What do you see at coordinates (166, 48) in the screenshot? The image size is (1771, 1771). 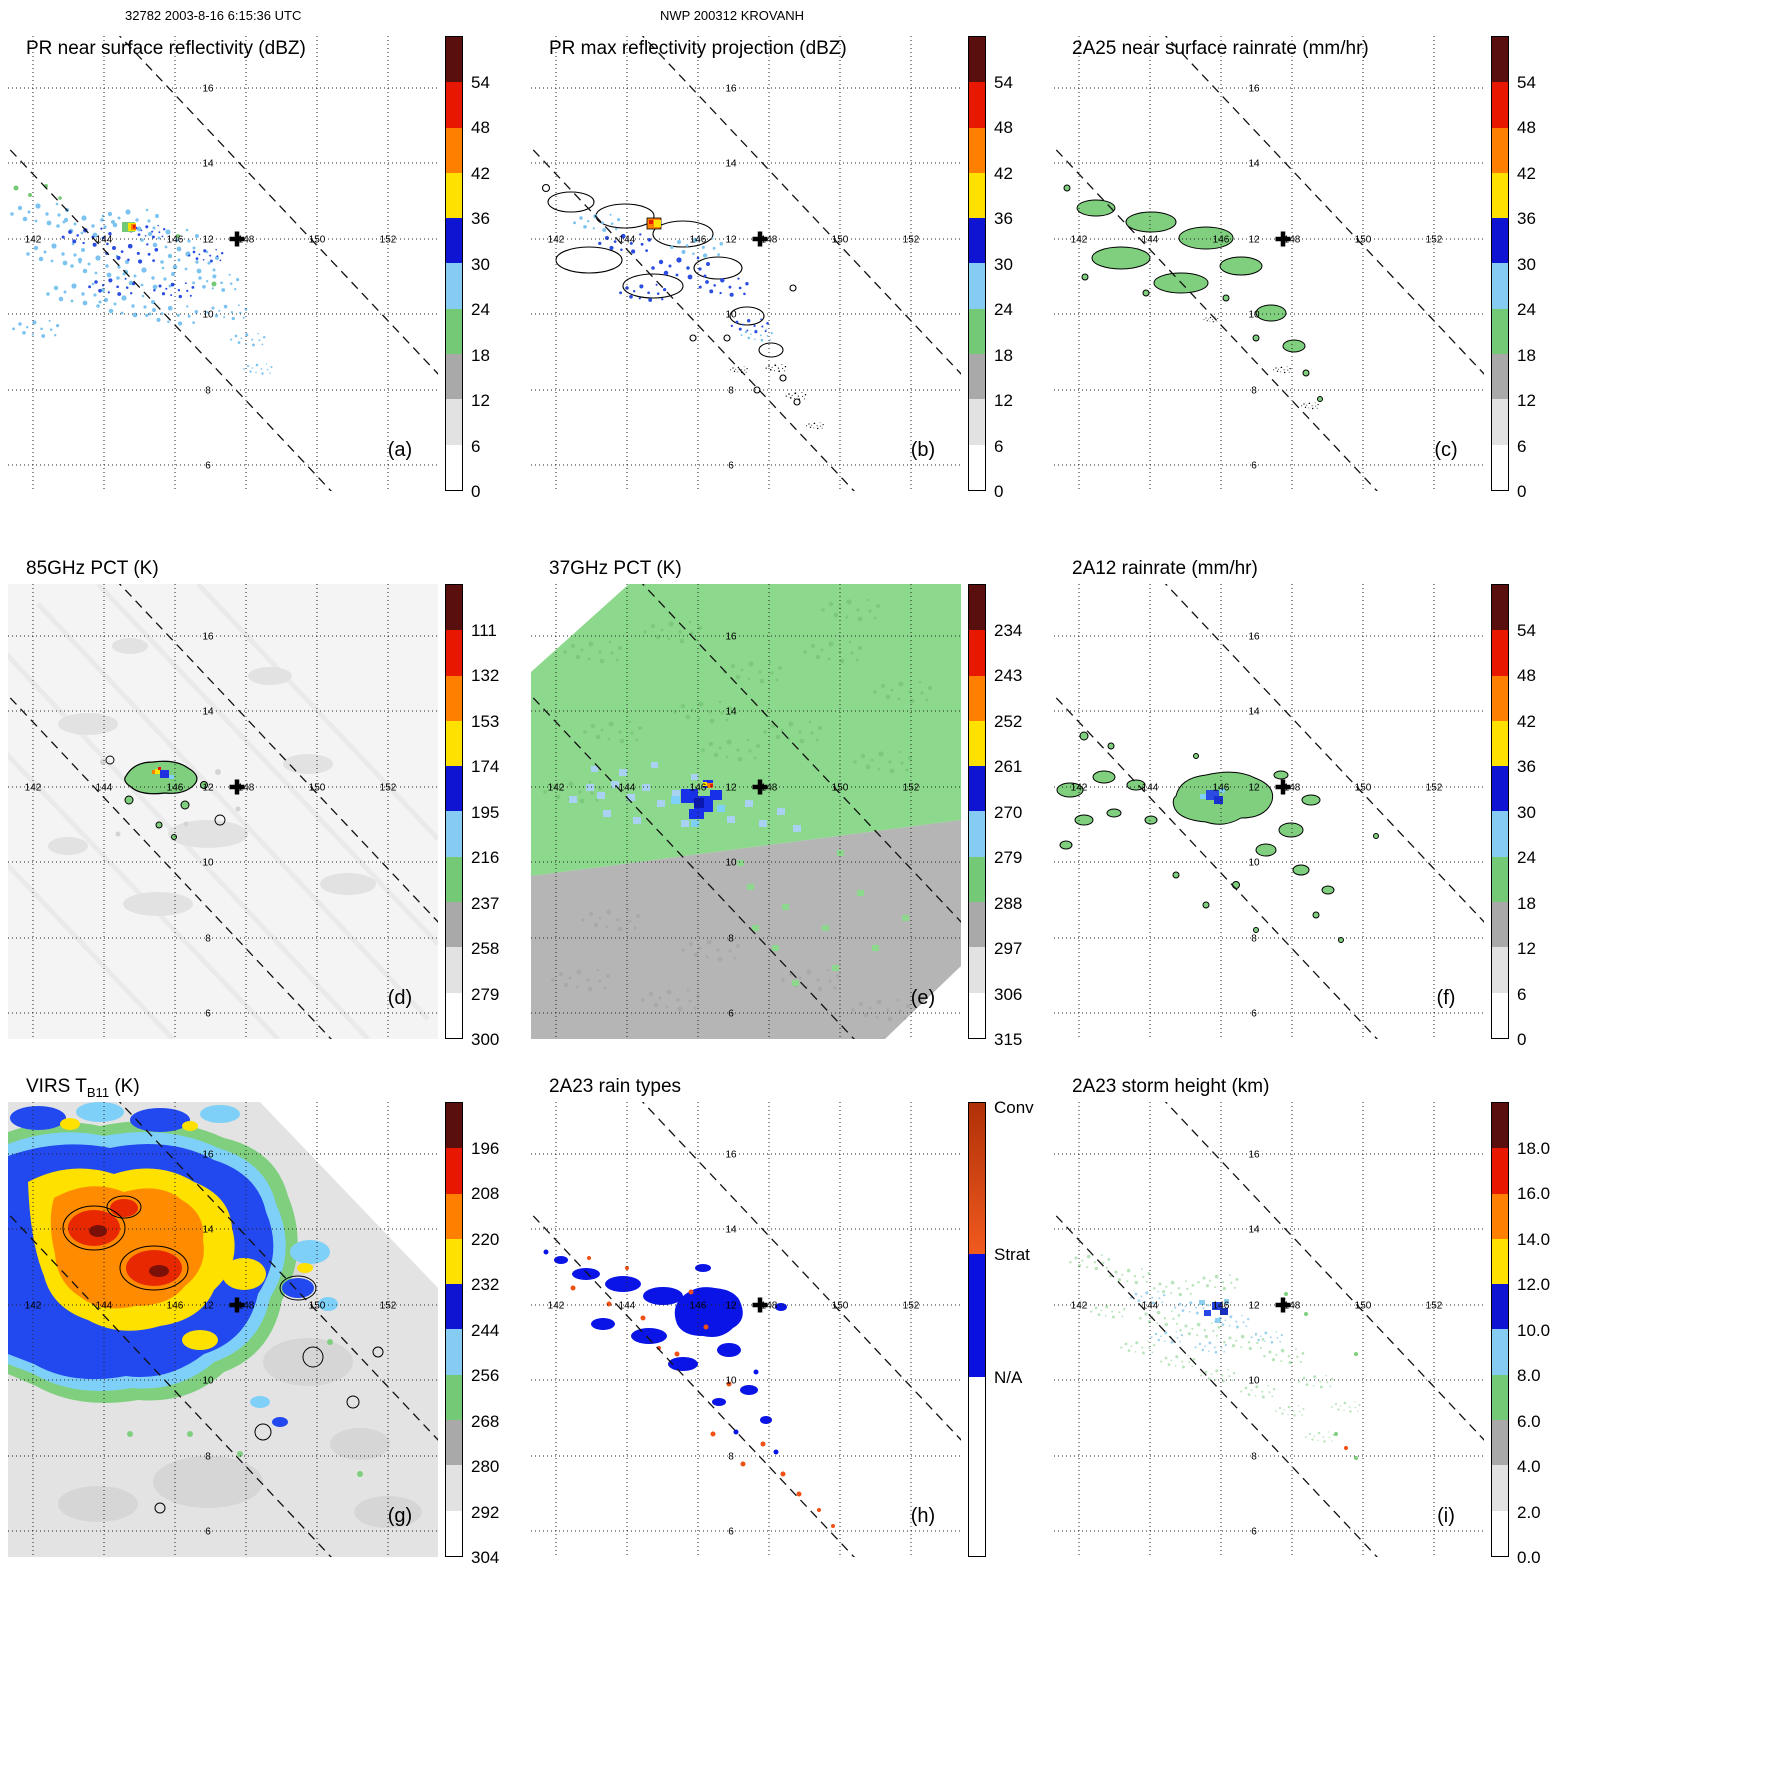 I see `panel-title-text: PR near surface reflectivity (dBZ)` at bounding box center [166, 48].